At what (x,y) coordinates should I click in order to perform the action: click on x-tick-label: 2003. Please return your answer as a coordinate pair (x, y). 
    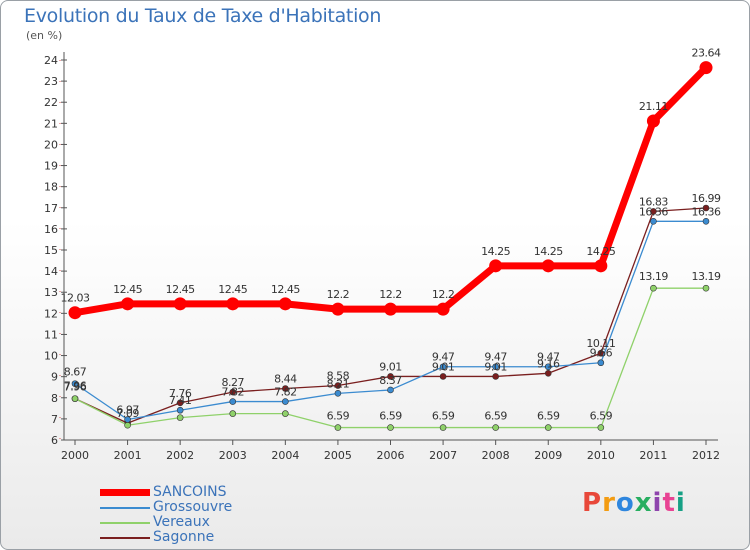
    Looking at the image, I should click on (233, 455).